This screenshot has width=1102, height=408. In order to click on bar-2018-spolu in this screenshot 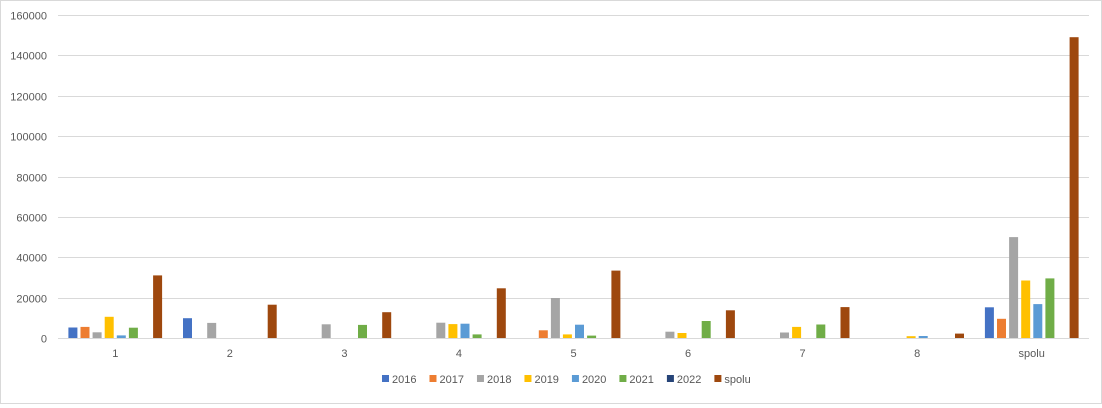, I will do `click(1014, 287)`.